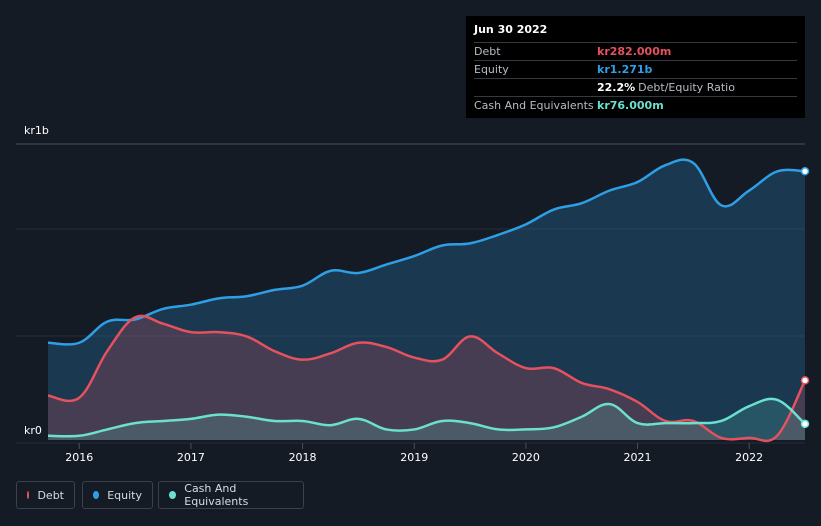 Image resolution: width=821 pixels, height=526 pixels. I want to click on tooltip-date: Jun 30 2022, so click(511, 29).